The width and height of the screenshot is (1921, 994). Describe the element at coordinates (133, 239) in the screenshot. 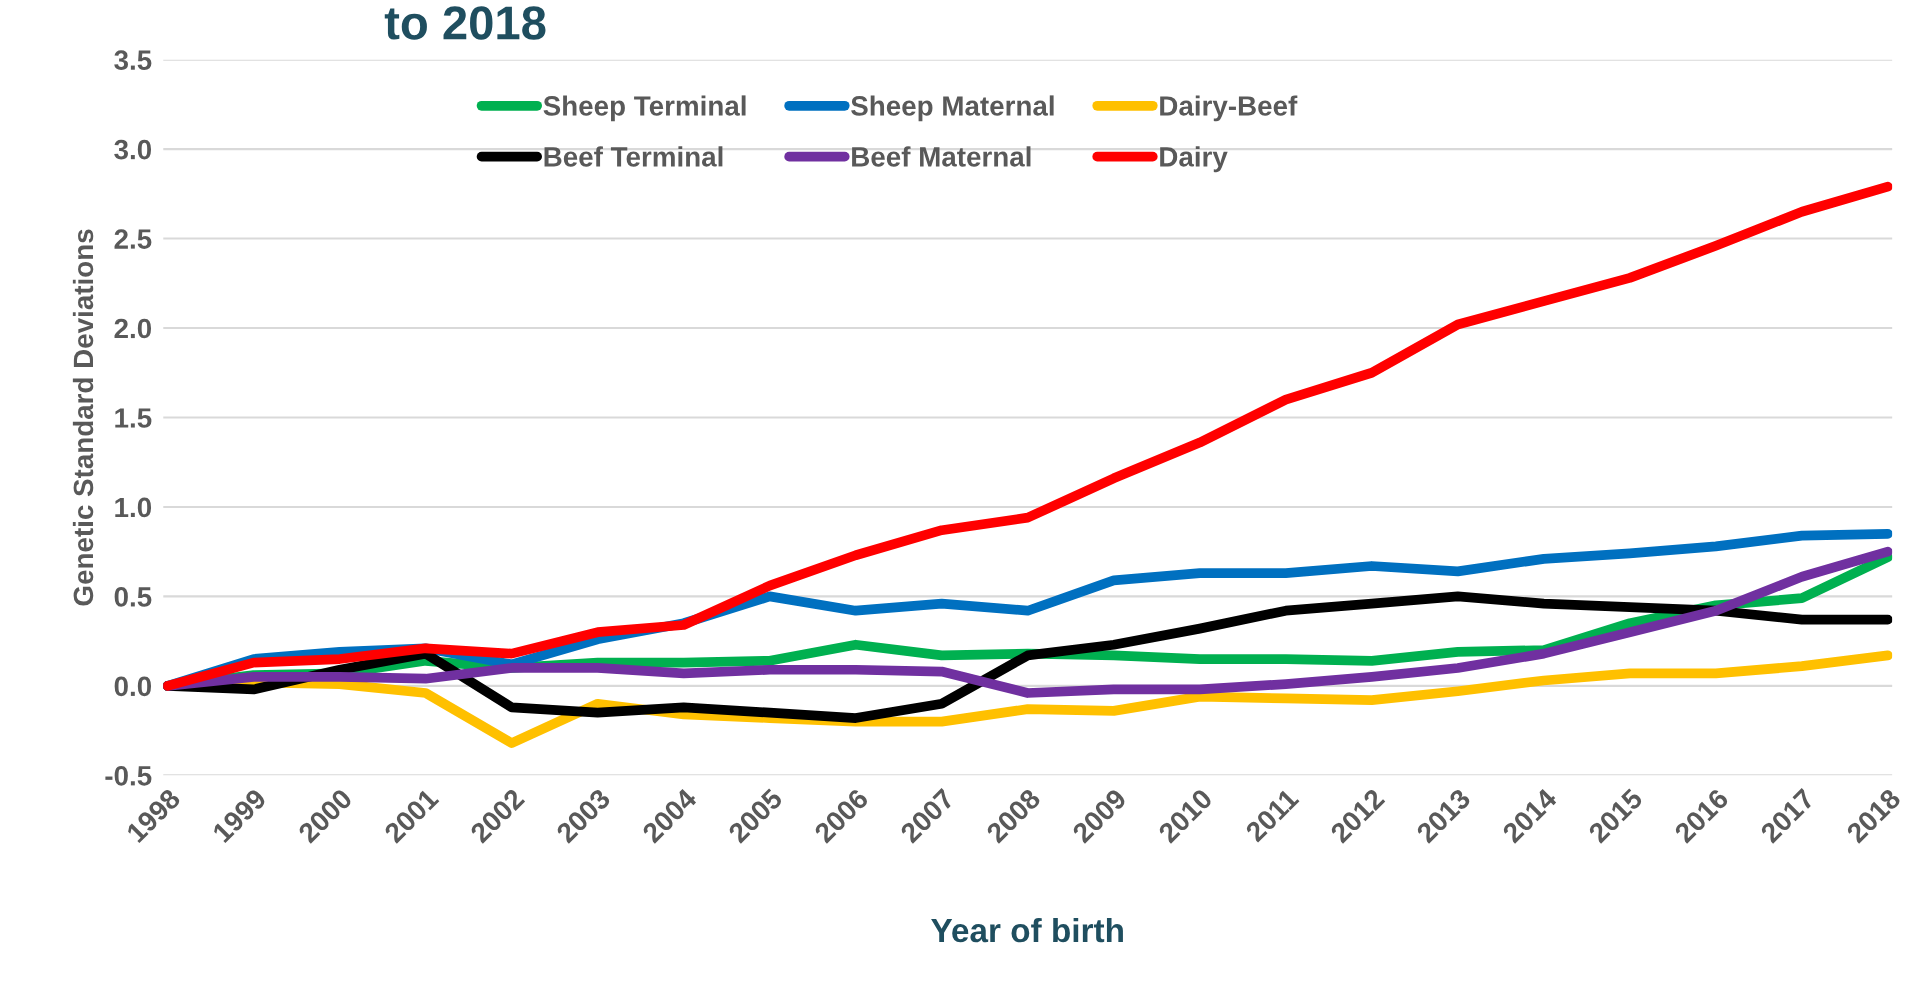

I see `y-tick-label: 2.5` at that location.